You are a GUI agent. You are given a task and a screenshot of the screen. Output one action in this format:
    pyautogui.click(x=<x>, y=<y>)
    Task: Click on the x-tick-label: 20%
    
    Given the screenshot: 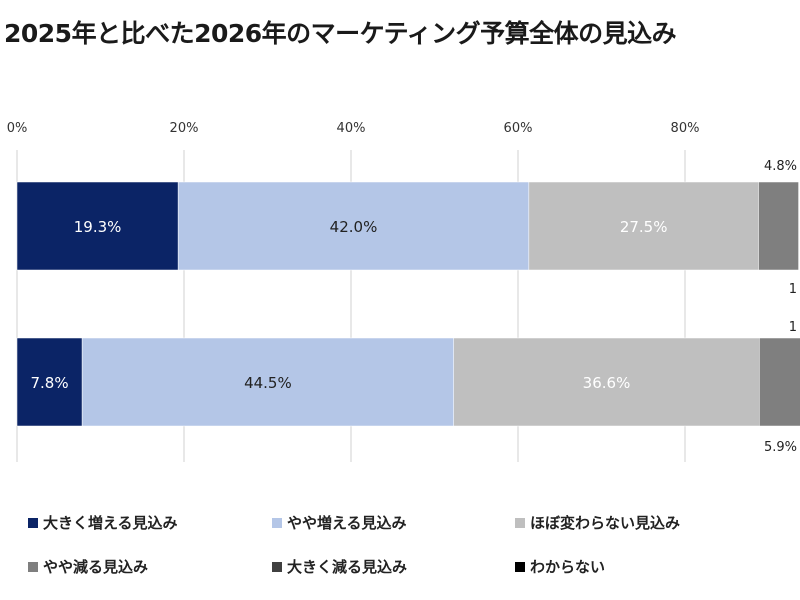 What is the action you would take?
    pyautogui.click(x=184, y=128)
    